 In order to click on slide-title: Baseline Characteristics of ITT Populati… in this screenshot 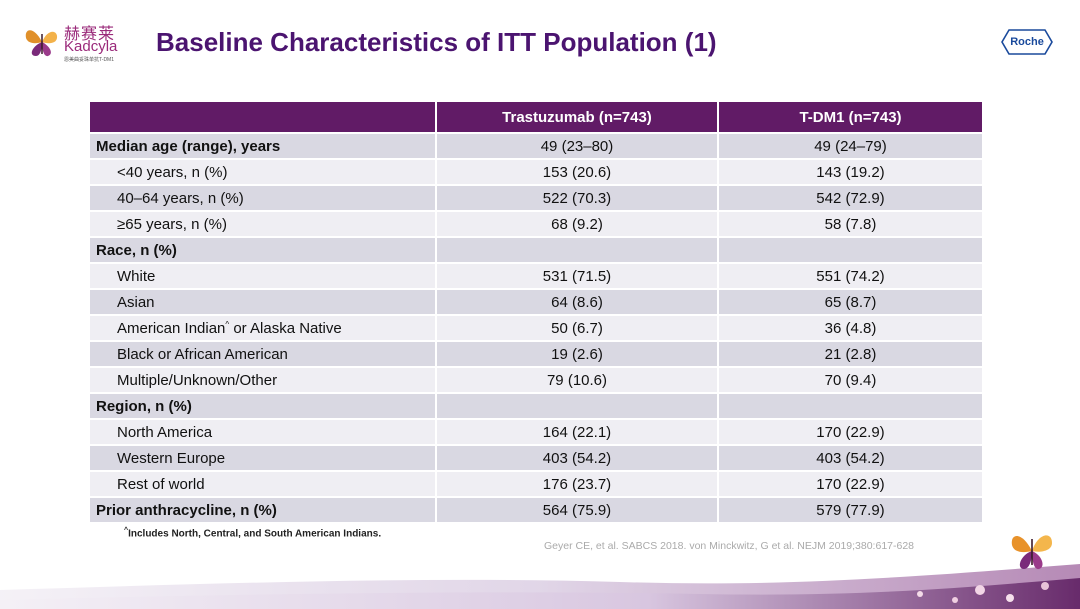, I will do `click(436, 42)`.